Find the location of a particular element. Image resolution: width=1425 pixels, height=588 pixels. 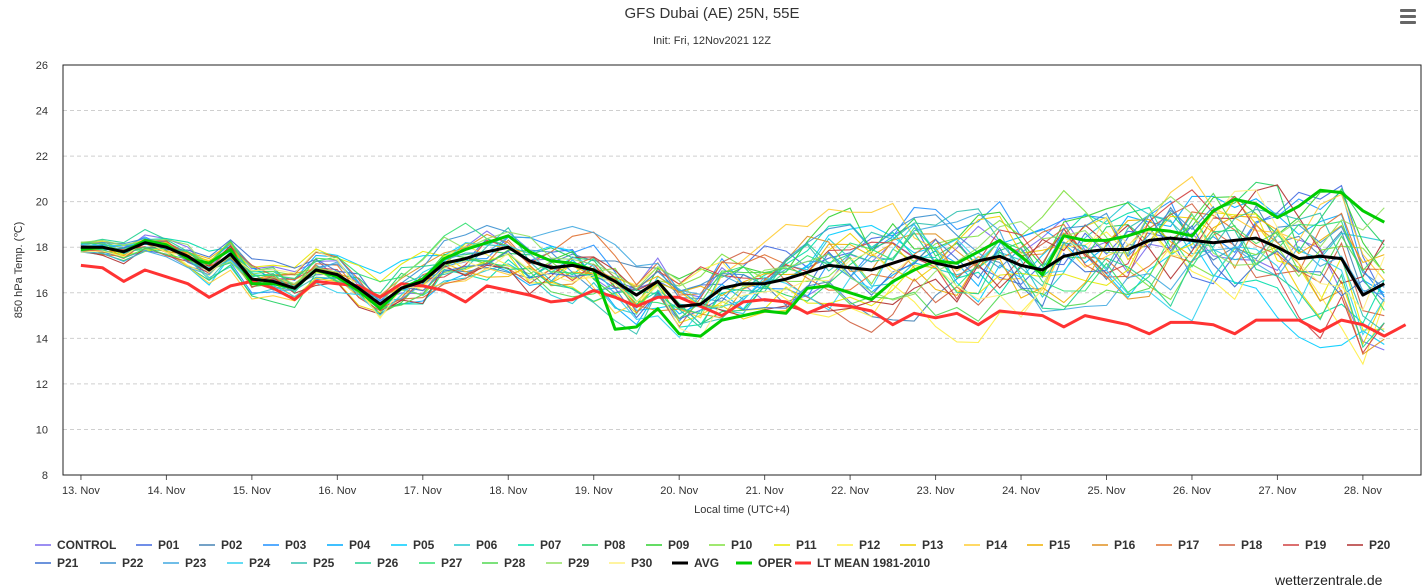

y-tick-label: 20 is located at coordinates (42, 203).